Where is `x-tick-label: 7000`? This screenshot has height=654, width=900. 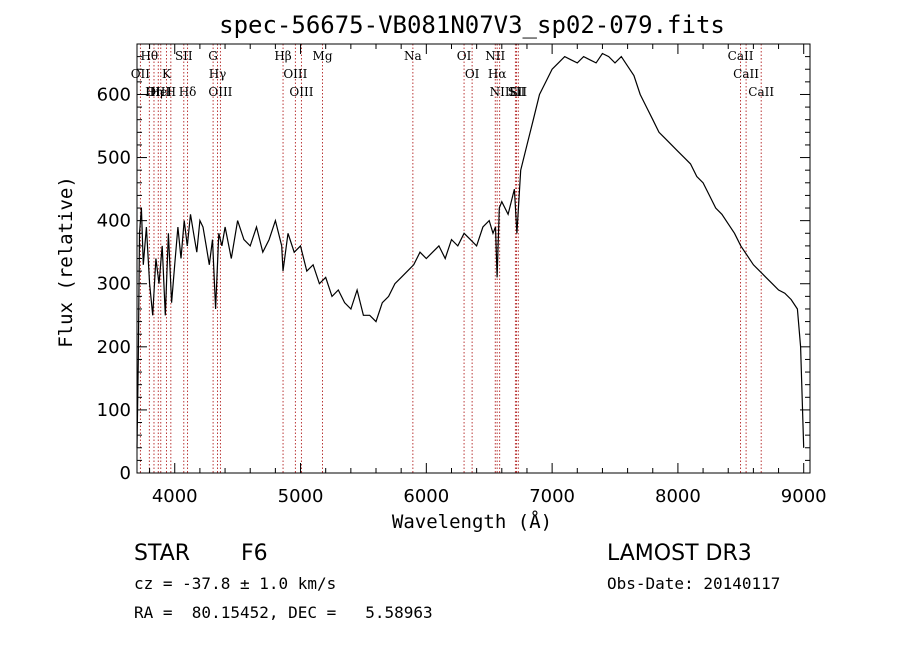
x-tick-label: 7000 is located at coordinates (552, 496).